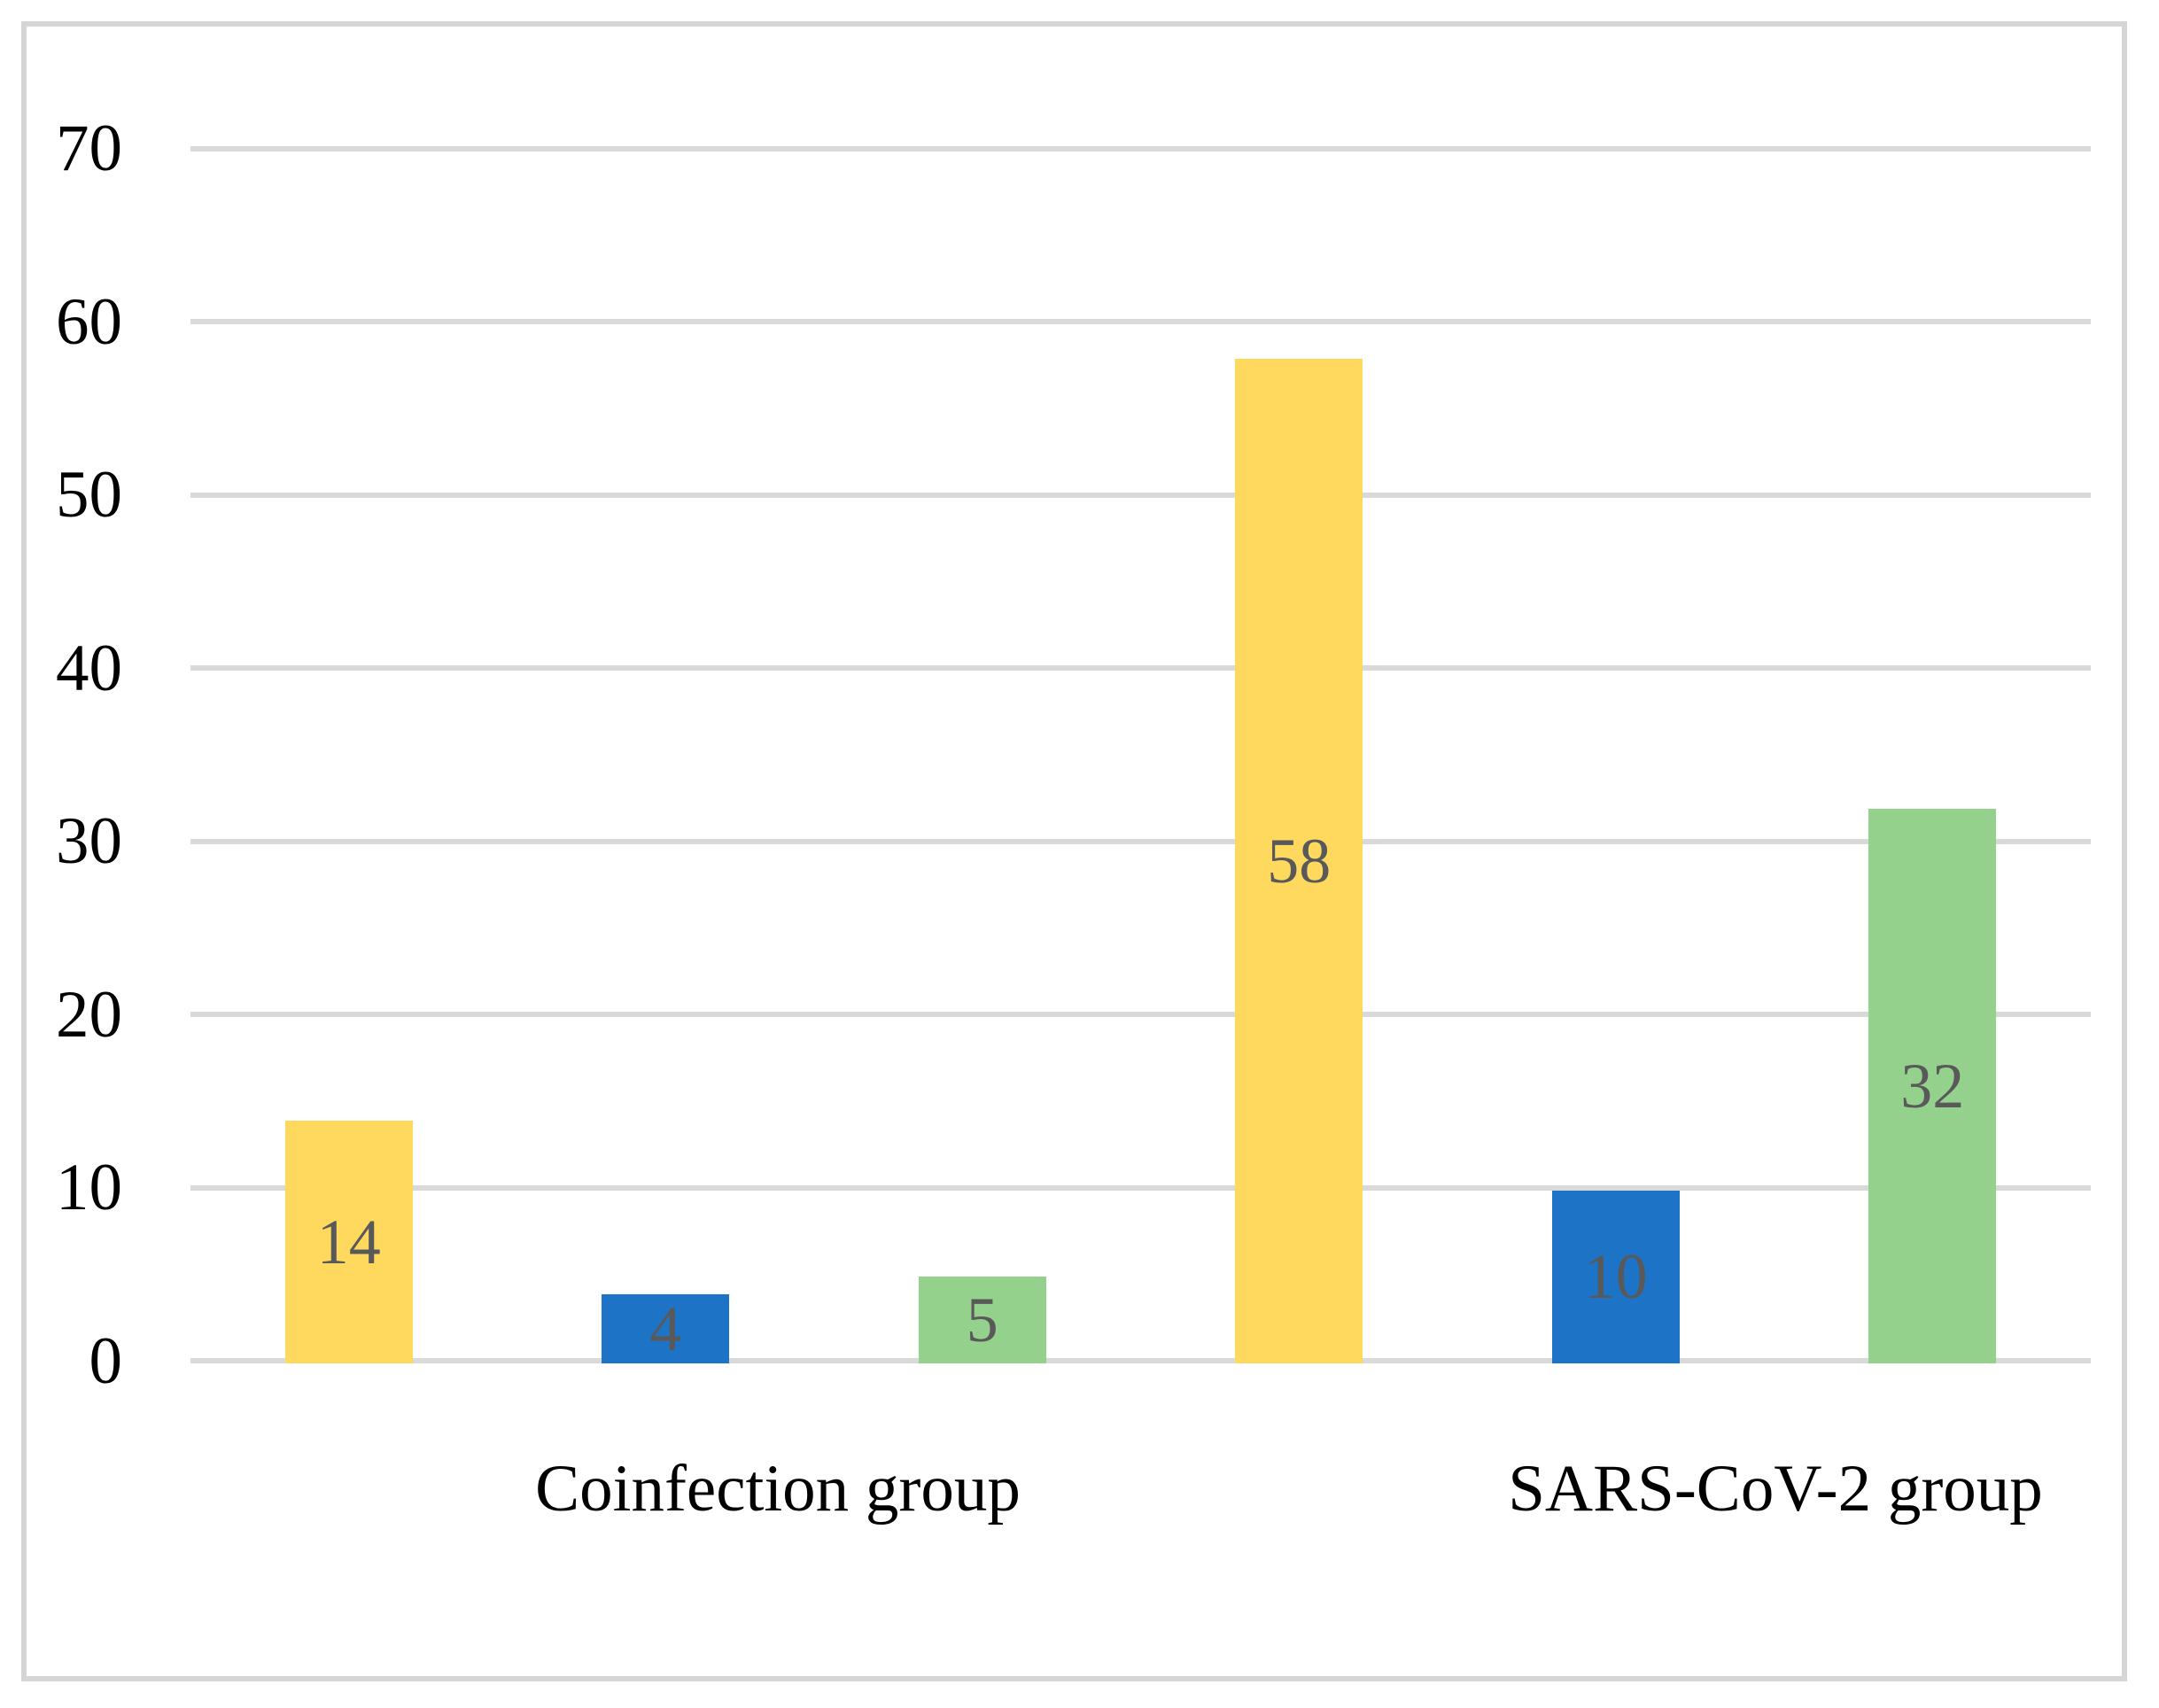 The height and width of the screenshot is (1708, 2159). I want to click on bar-value-label: 58, so click(1299, 861).